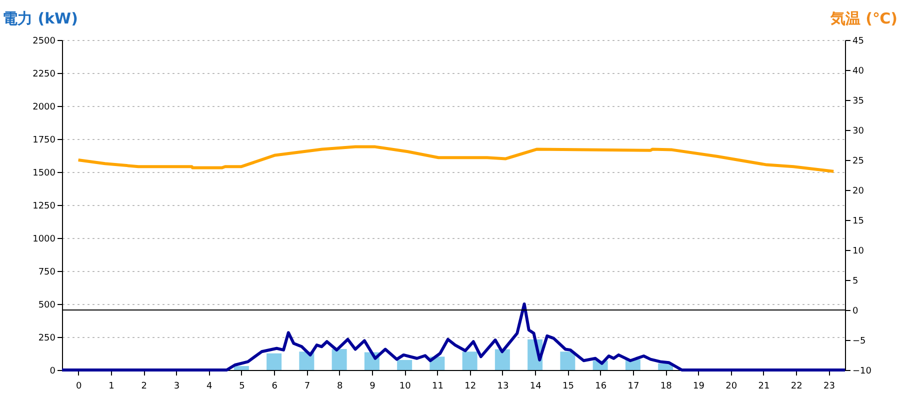 The height and width of the screenshot is (400, 900). Describe the element at coordinates (209, 387) in the screenshot. I see `x-tick-label: 4` at that location.